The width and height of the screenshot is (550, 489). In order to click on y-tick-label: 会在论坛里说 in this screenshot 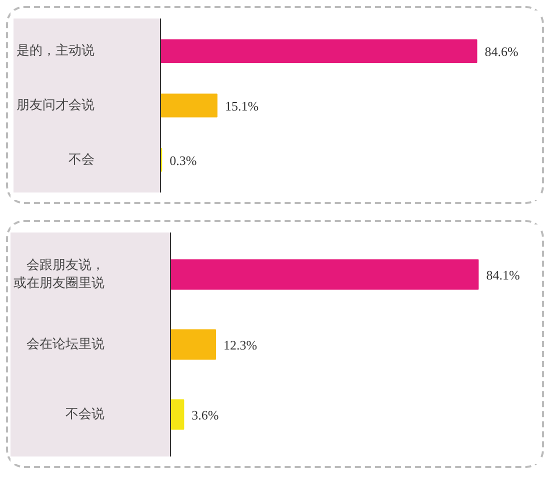, I will do `click(65, 344)`.